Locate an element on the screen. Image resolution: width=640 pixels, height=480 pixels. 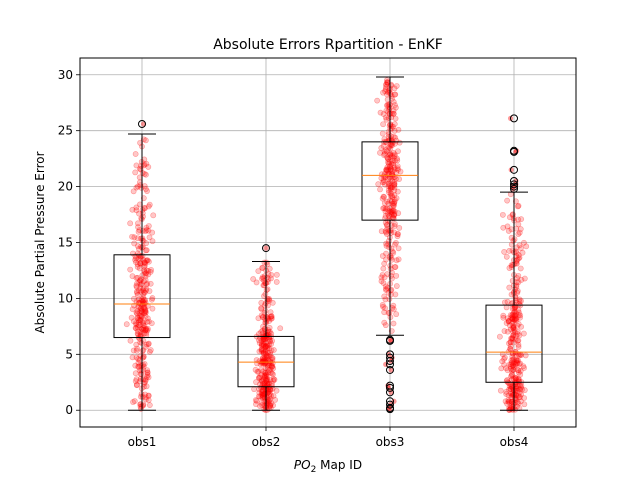
box-obs1 is located at coordinates (142, 265).